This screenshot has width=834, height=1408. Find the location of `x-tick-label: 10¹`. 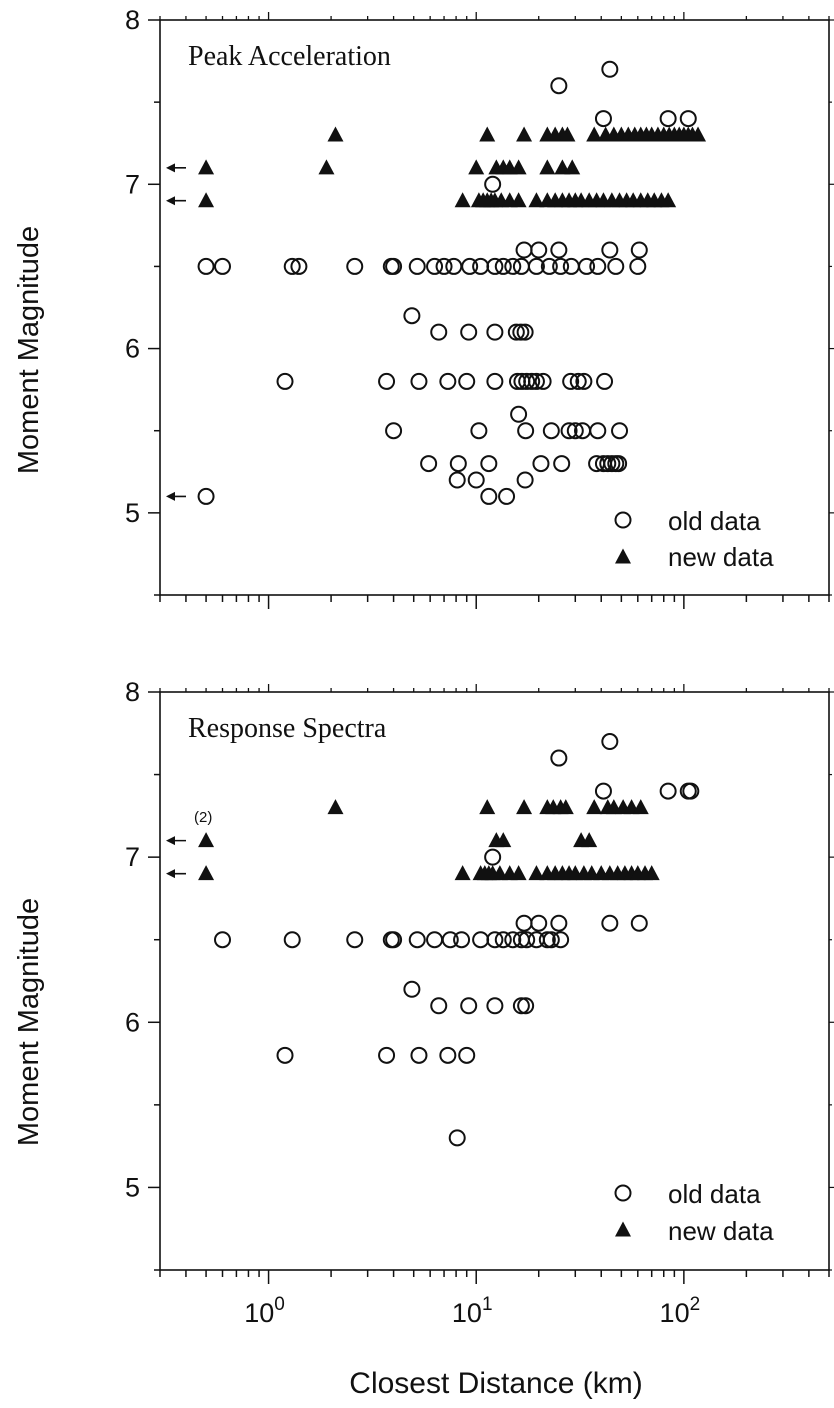

x-tick-label: 10¹ is located at coordinates (472, 1311).